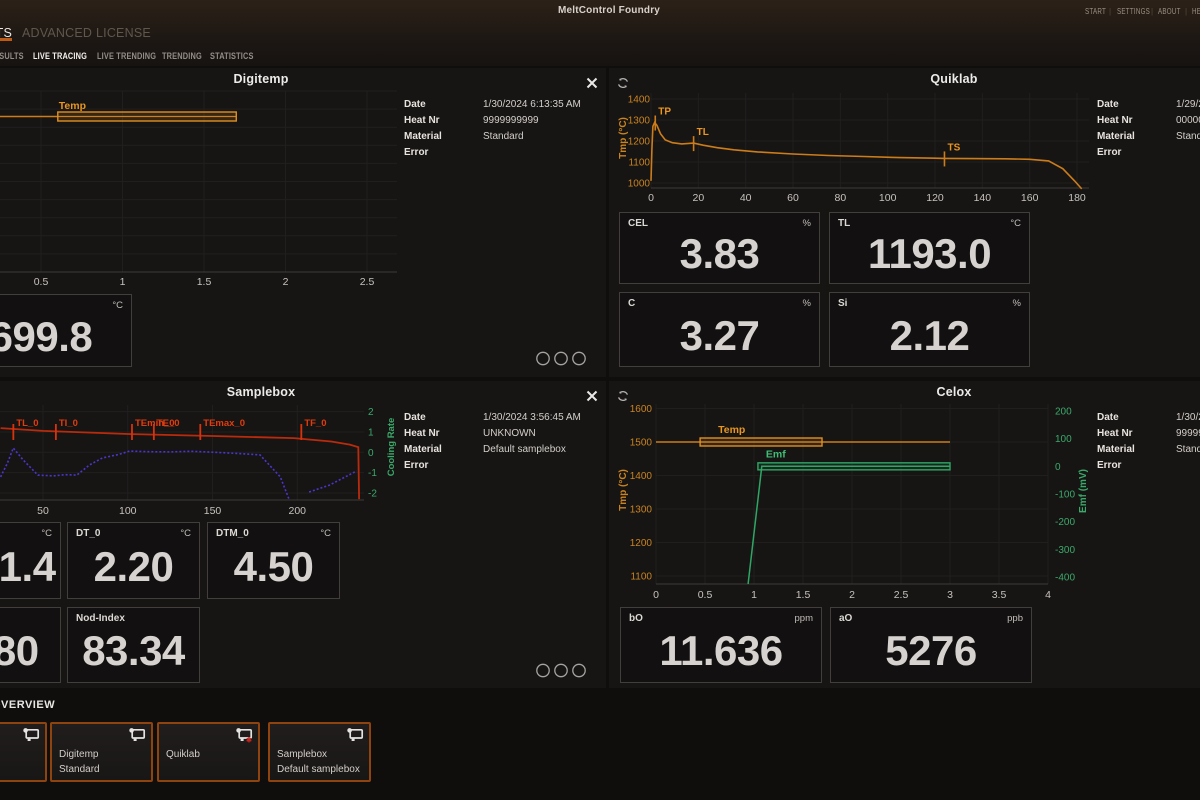 The width and height of the screenshot is (1200, 800). Describe the element at coordinates (929, 248) in the screenshot. I see `value-box-tl: TL °C 1193.0` at that location.